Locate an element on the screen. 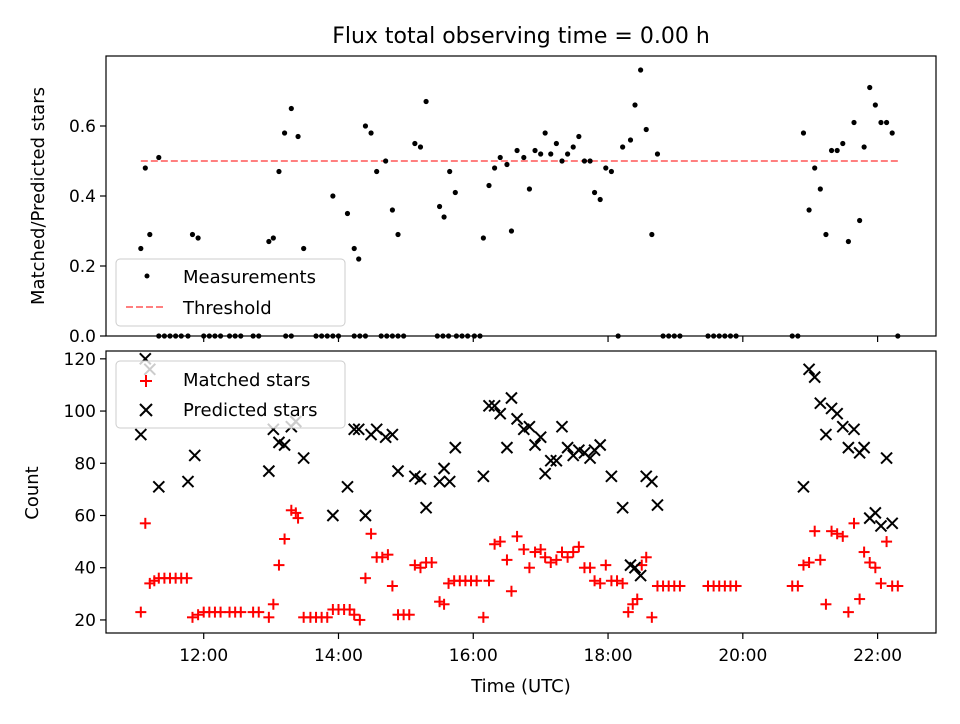 The height and width of the screenshot is (724, 960). ratio-legend-box is located at coordinates (230, 292).